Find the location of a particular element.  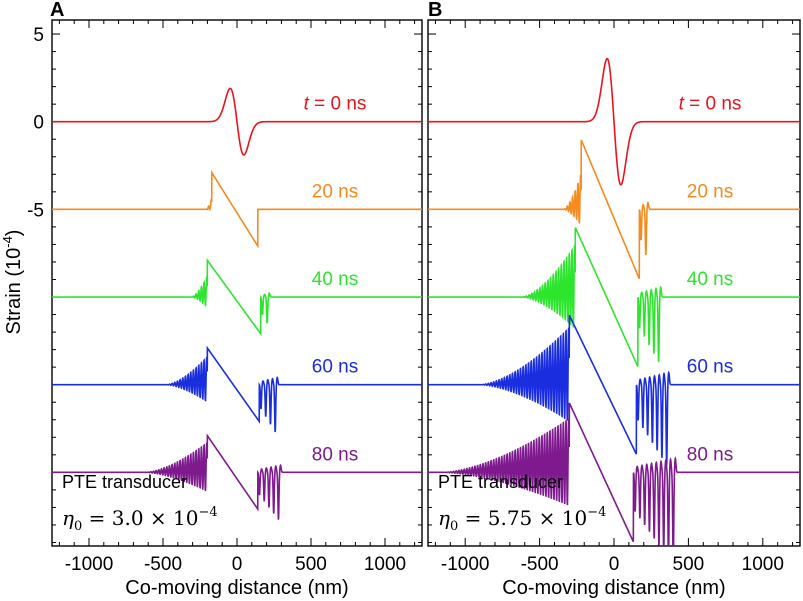

y-axis-title-close: ) is located at coordinates (14, 233).